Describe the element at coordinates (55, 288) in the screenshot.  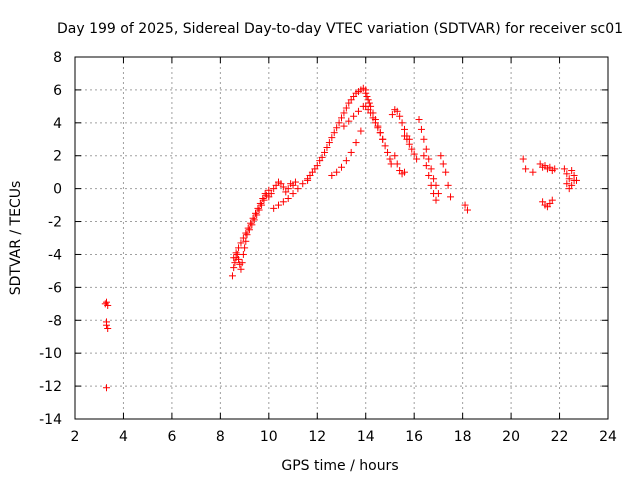
I see `y-tick-label: -6` at that location.